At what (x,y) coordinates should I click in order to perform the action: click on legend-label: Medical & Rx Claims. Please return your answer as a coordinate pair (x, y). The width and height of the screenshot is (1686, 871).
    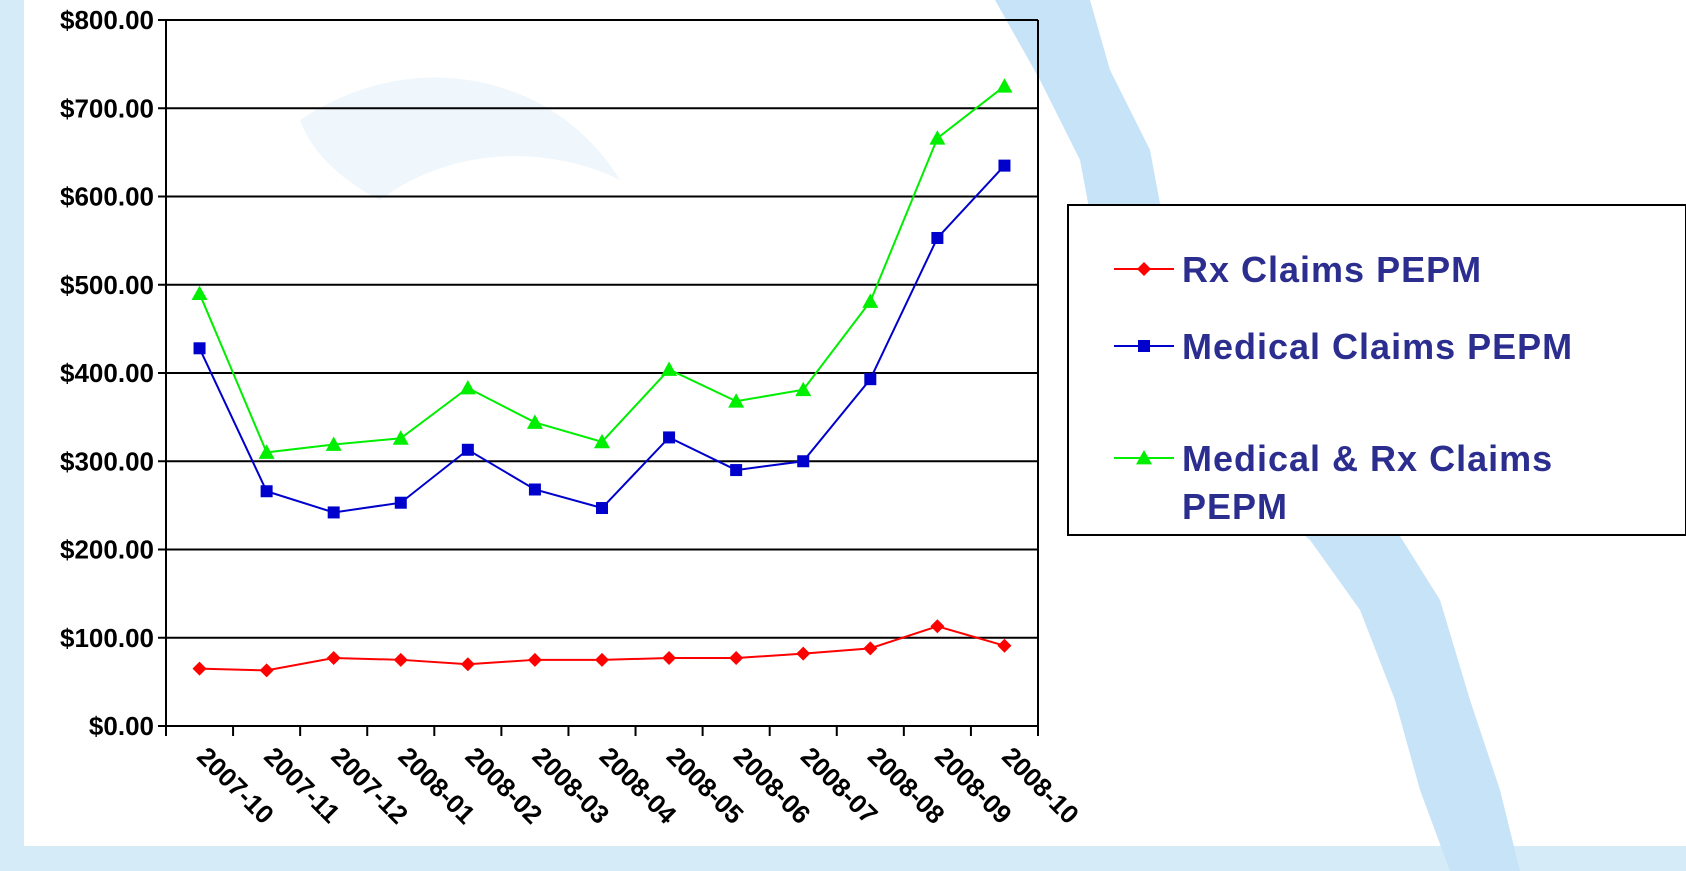
    Looking at the image, I should click on (1367, 458).